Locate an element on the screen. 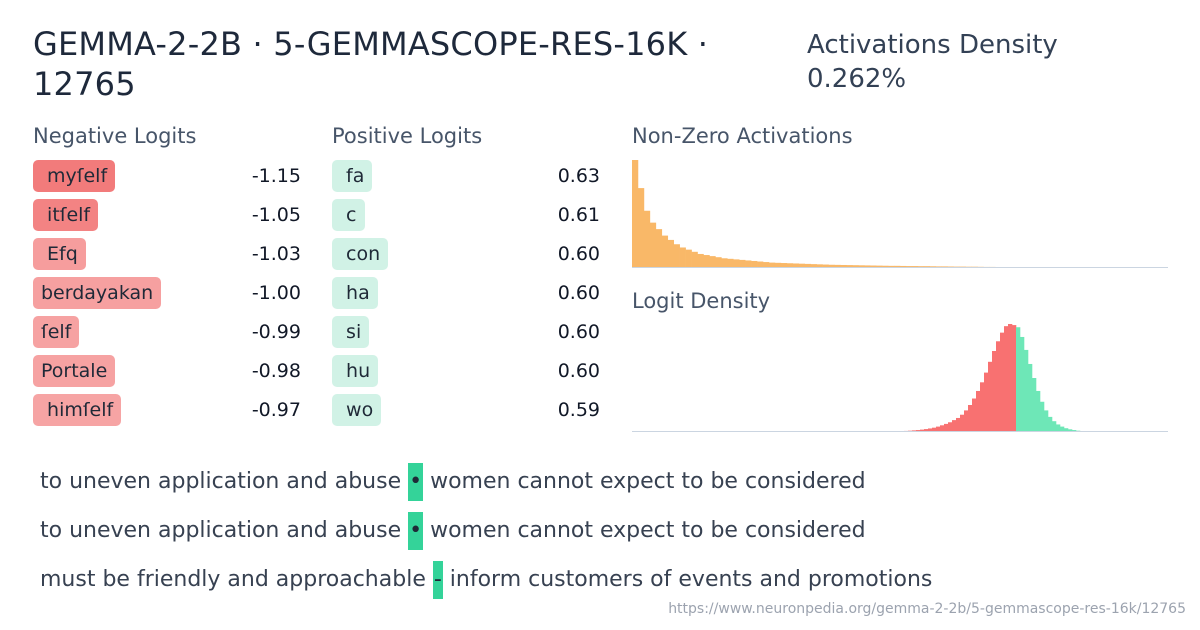 The image size is (1200, 630). negative-token-pill: myſelf is located at coordinates (74, 176).